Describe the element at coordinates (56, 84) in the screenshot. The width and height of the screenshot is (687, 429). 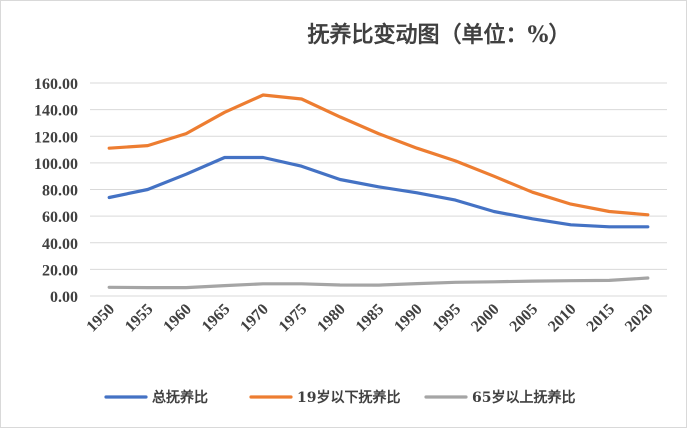
I see `y-tick-label: 160.00` at that location.